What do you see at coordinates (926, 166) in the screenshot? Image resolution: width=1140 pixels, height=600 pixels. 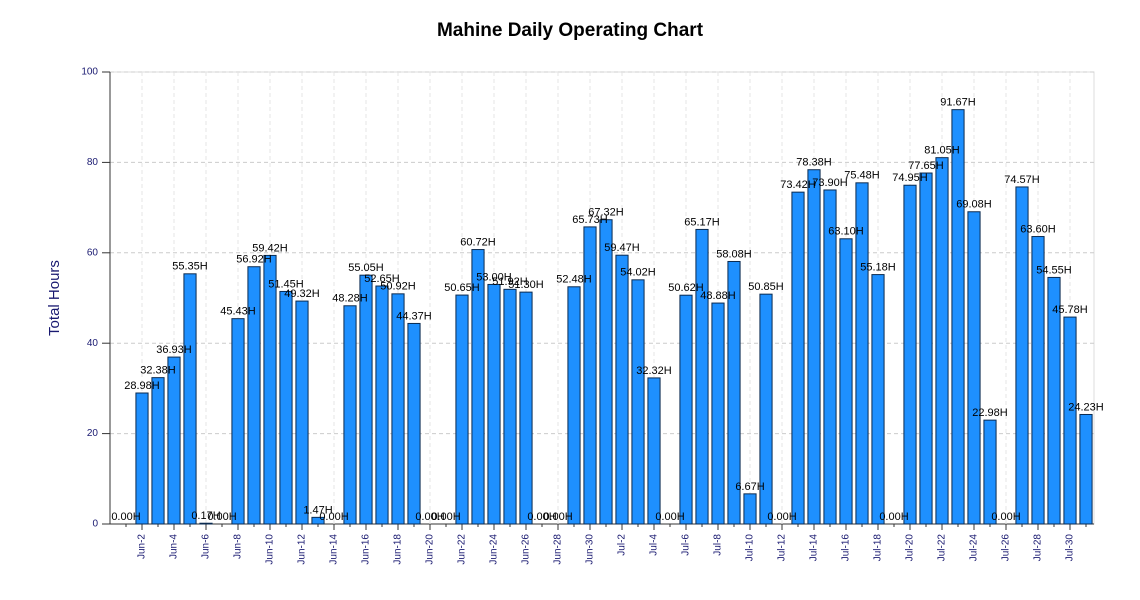 I see `data-label: 77.65H` at bounding box center [926, 166].